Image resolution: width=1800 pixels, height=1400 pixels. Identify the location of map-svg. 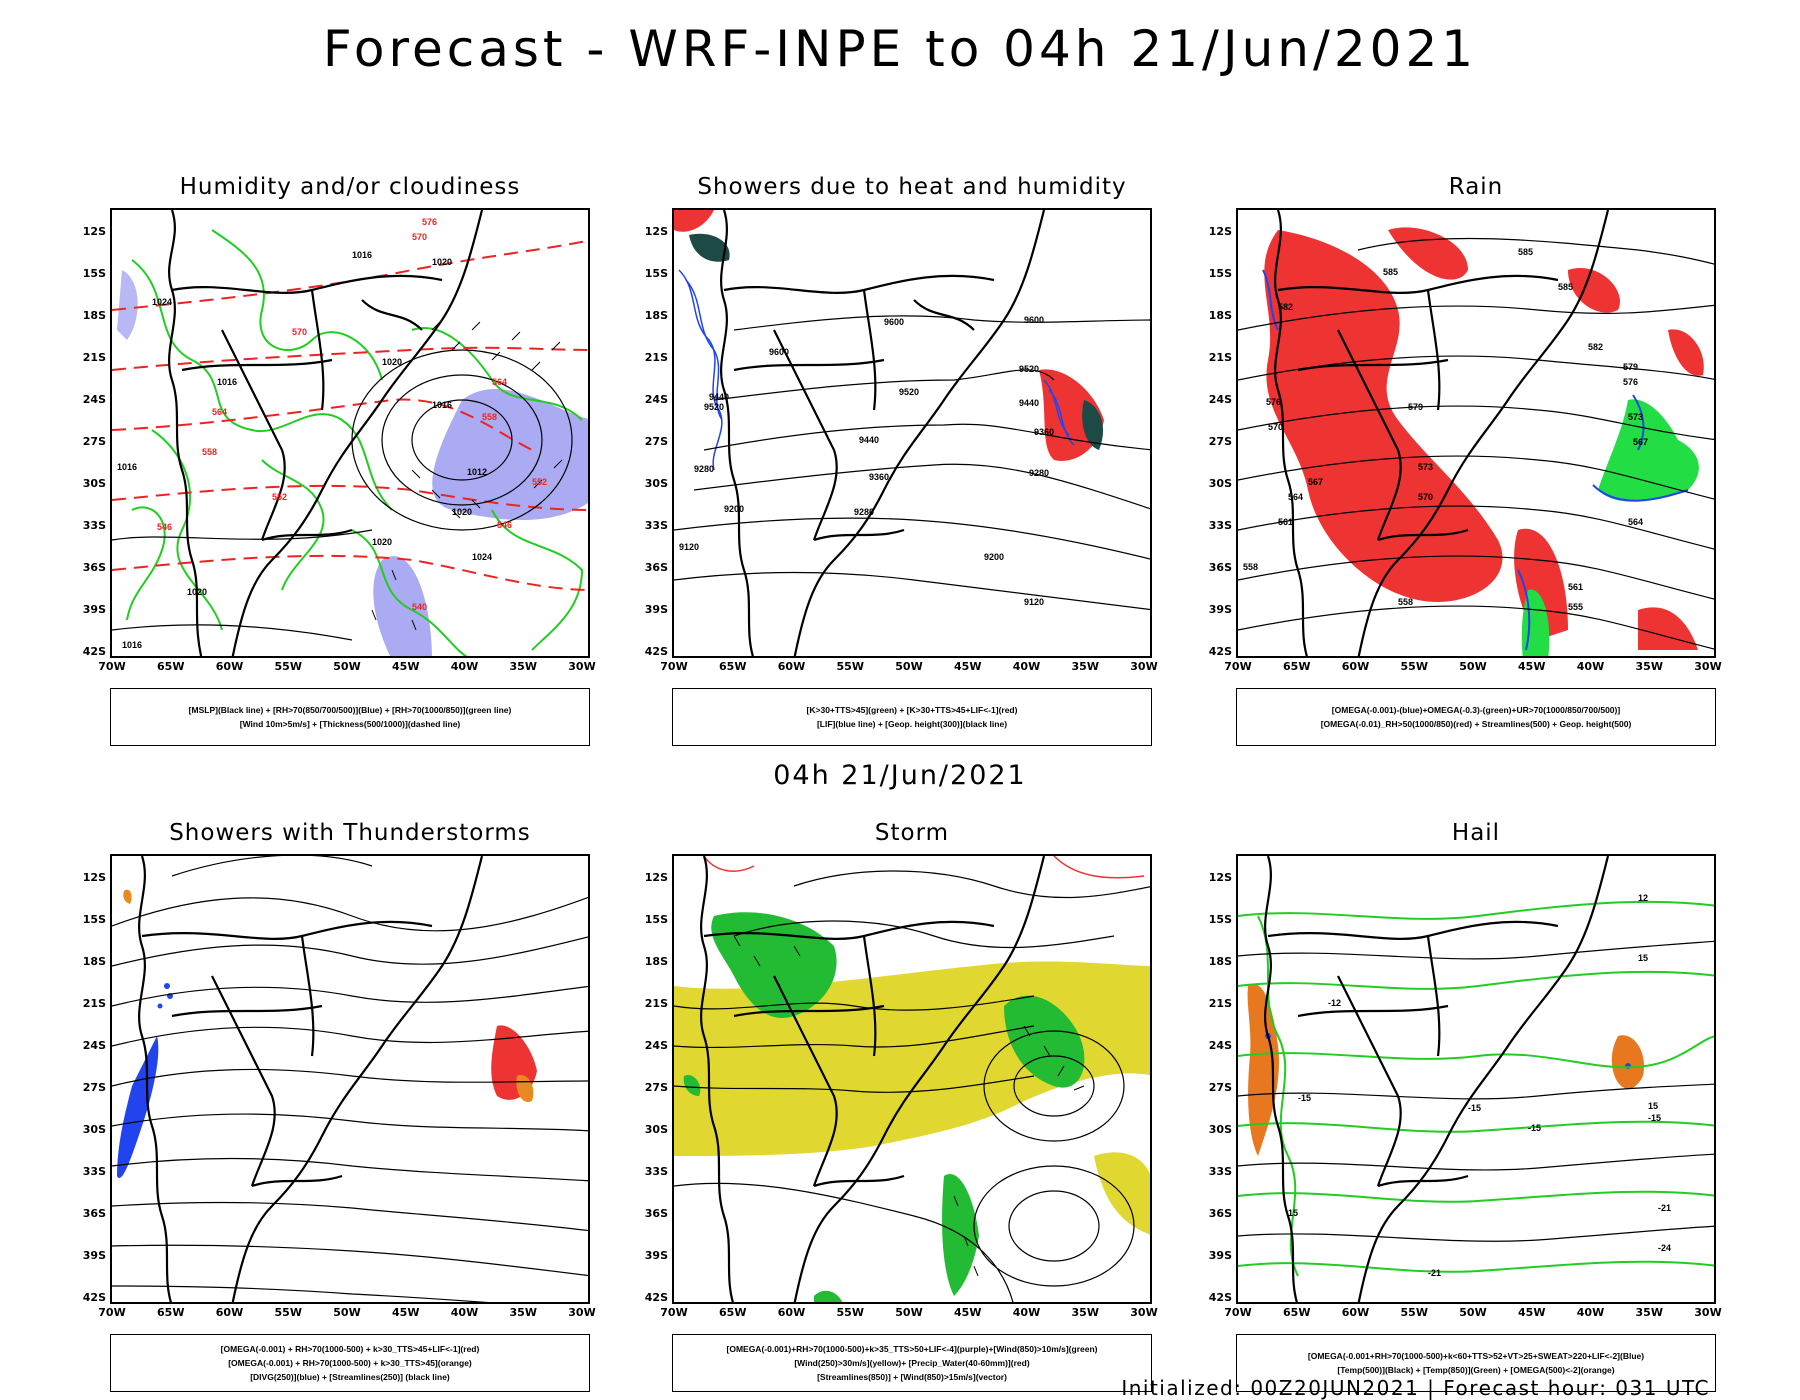
(912, 1079).